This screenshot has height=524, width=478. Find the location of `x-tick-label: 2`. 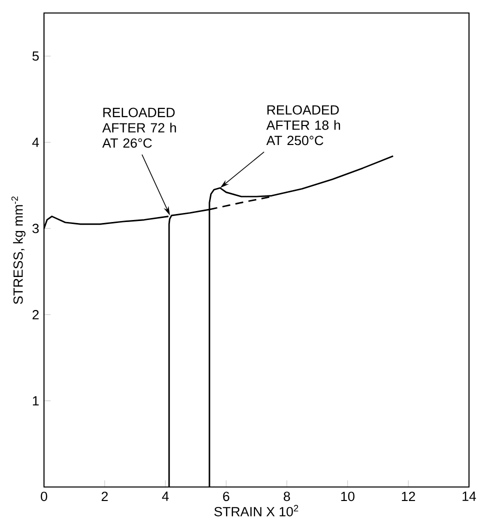

x-tick-label: 2 is located at coordinates (105, 496).